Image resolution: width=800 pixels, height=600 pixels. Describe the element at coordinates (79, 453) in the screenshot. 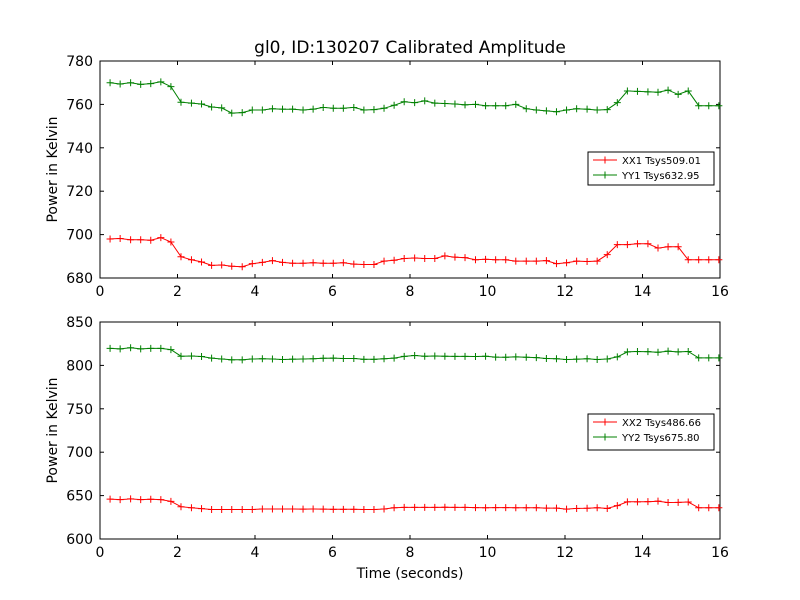

I see `y-tick-label: 700` at that location.